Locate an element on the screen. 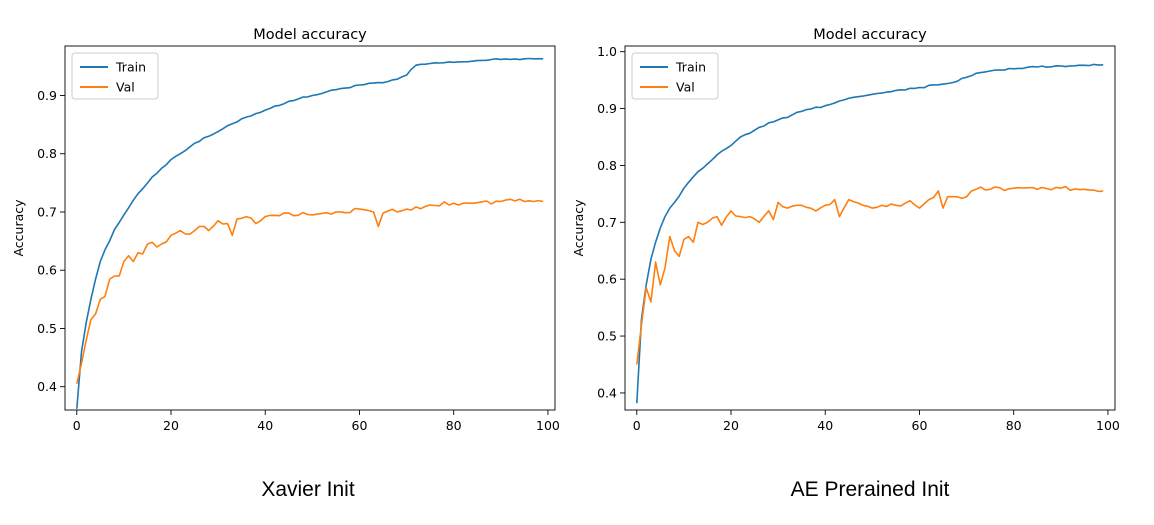 This screenshot has height=525, width=1154. caption-xavier-init: Xavier Init is located at coordinates (308, 489).